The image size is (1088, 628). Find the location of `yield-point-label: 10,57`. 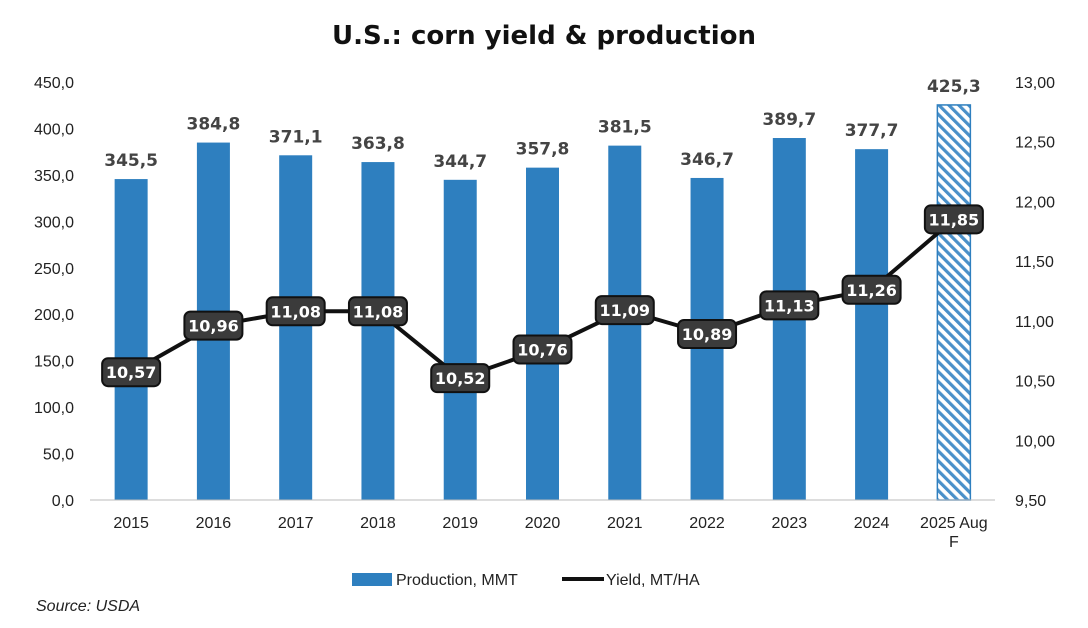

yield-point-label: 10,57 is located at coordinates (131, 372).